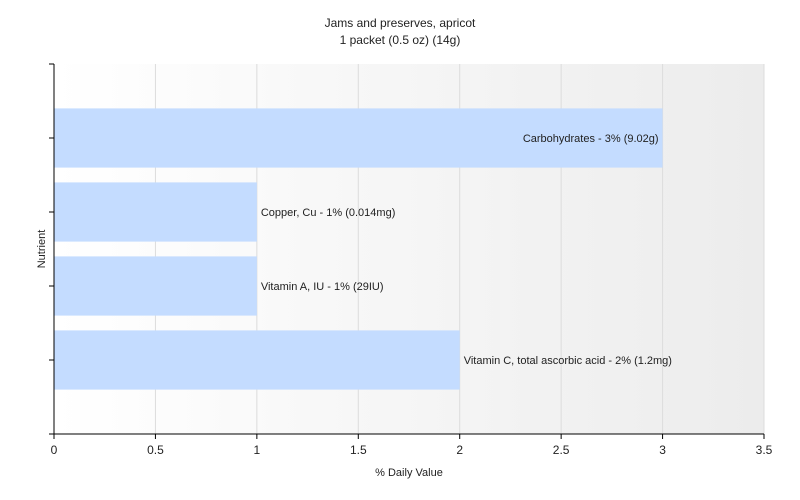 This screenshot has height=500, width=800. What do you see at coordinates (459, 450) in the screenshot?
I see `x-tick-label: 2` at bounding box center [459, 450].